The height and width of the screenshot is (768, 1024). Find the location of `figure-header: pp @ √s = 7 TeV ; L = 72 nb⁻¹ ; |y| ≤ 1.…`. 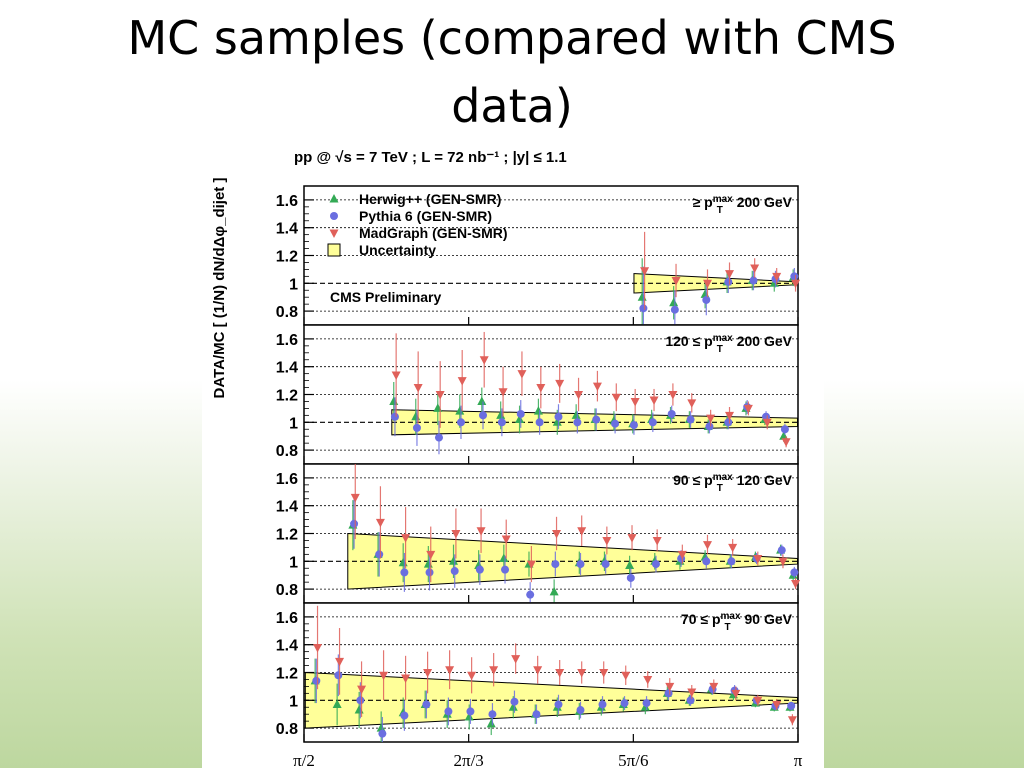

figure-header: pp @ √s = 7 TeV ; L = 72 nb⁻¹ ; |y| ≤ 1.… is located at coordinates (430, 157).